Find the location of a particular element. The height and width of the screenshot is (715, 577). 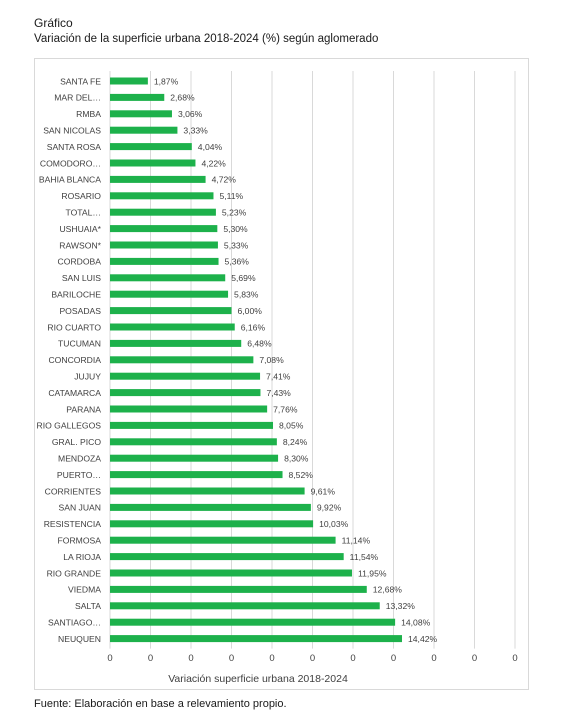

category-label: ROSARIO is located at coordinates (81, 196).